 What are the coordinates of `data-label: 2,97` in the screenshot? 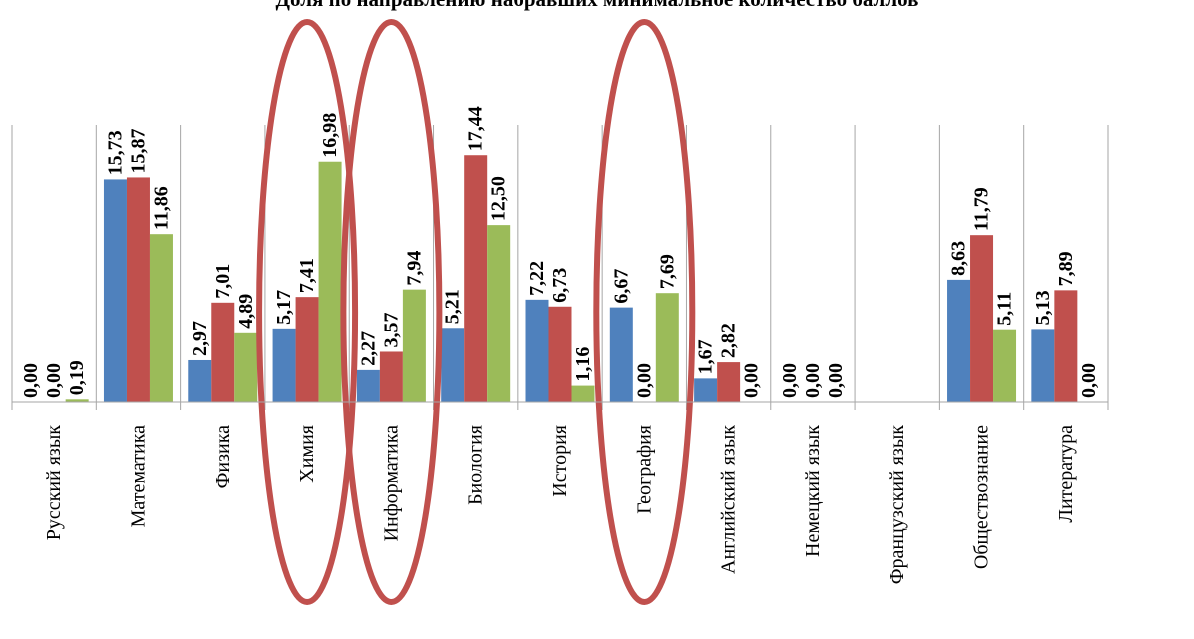 It's located at (200, 338).